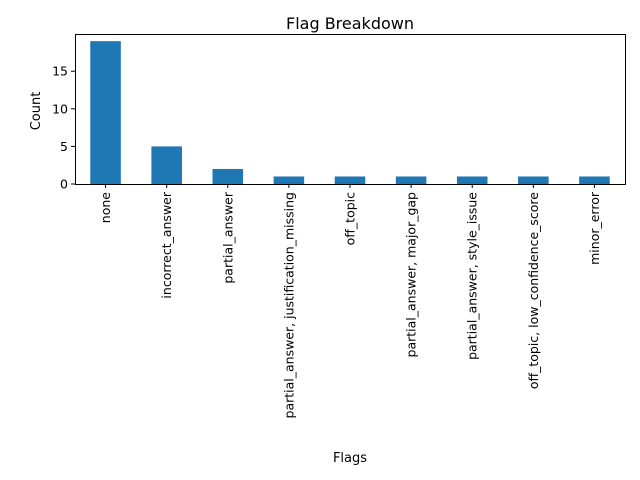 This screenshot has width=640, height=480. I want to click on x-tick-label: partial_answer, justification_missing, so click(288, 305).